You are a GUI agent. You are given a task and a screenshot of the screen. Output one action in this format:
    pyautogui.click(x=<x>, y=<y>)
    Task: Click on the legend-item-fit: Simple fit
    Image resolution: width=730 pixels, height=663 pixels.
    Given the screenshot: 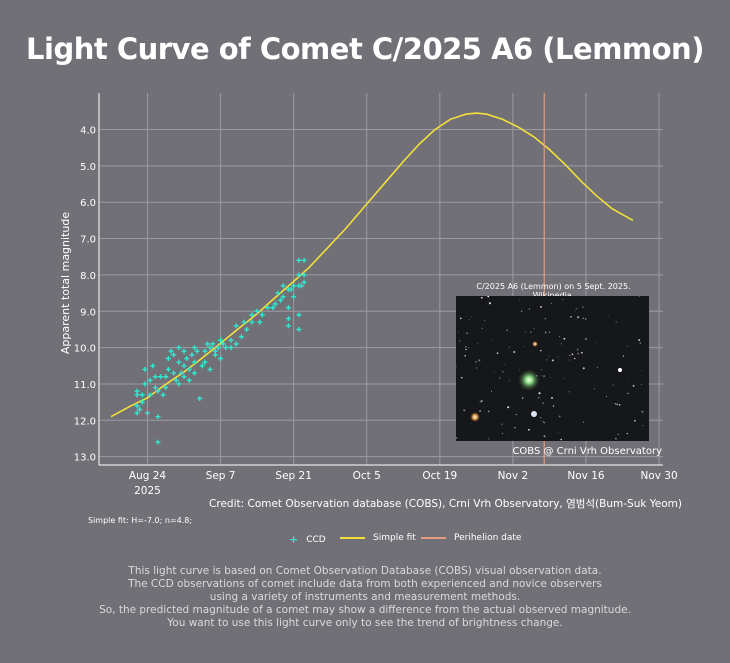 What is the action you would take?
    pyautogui.click(x=378, y=538)
    